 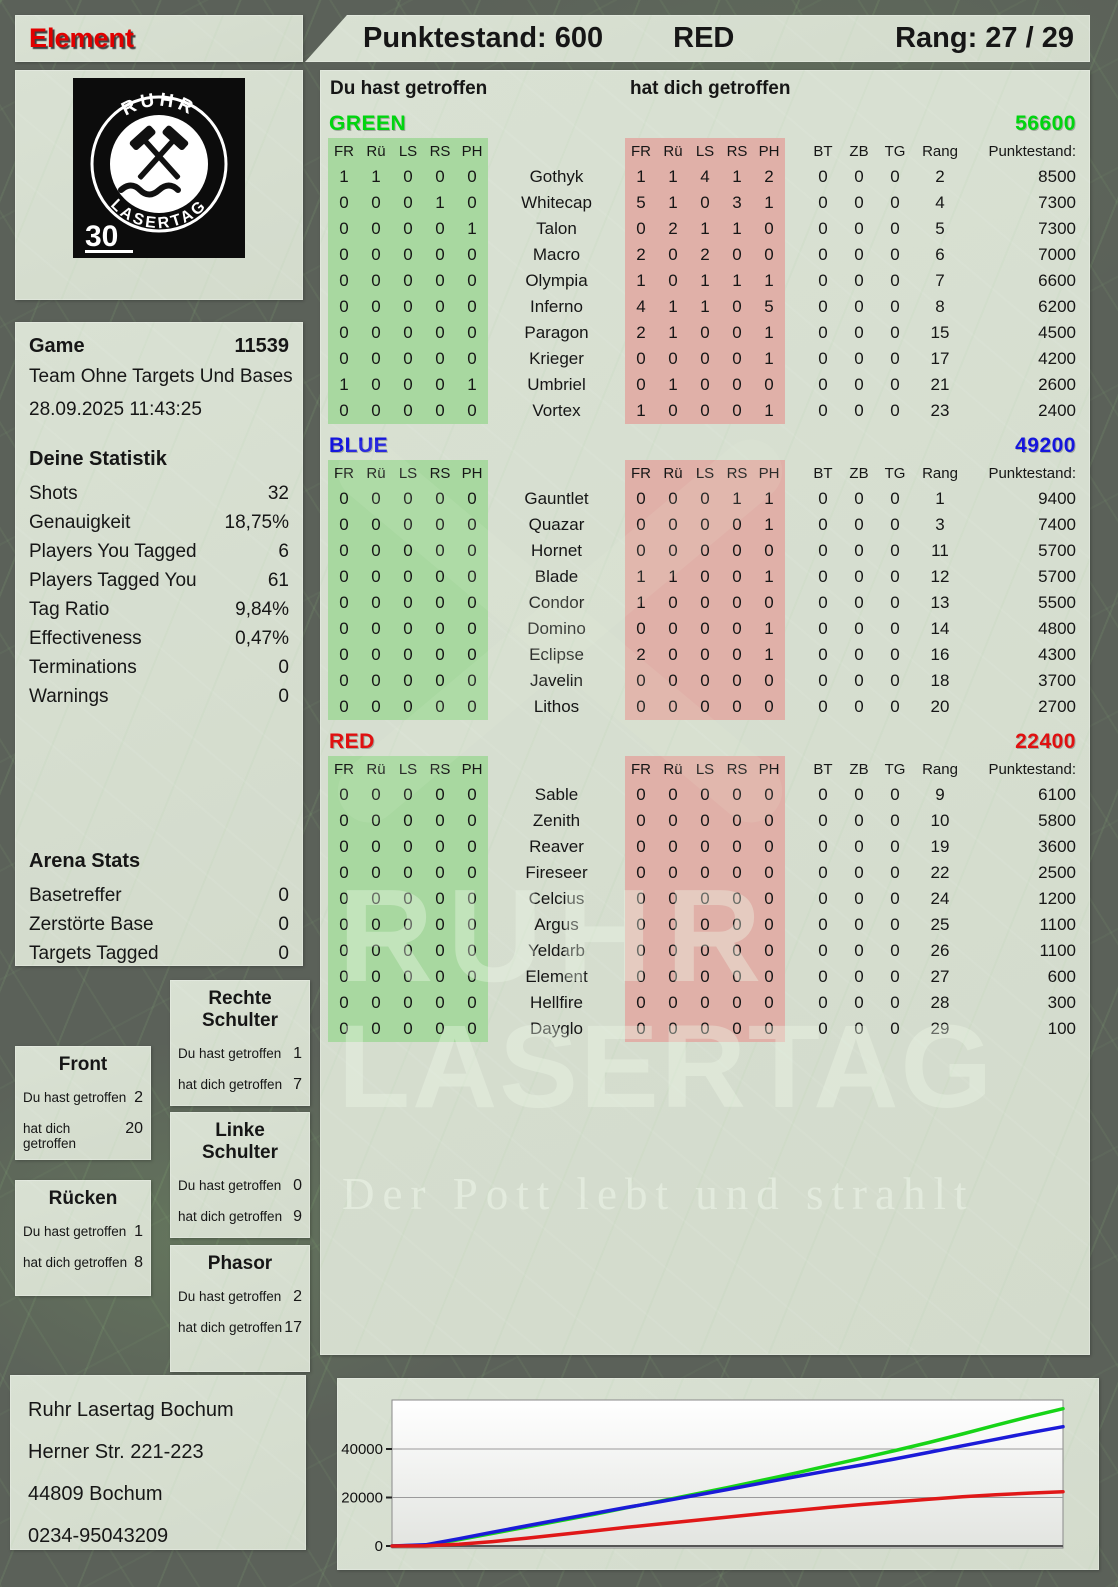 What do you see at coordinates (641, 255) in the screenshot?
I see `hit-you-cell: 2` at bounding box center [641, 255].